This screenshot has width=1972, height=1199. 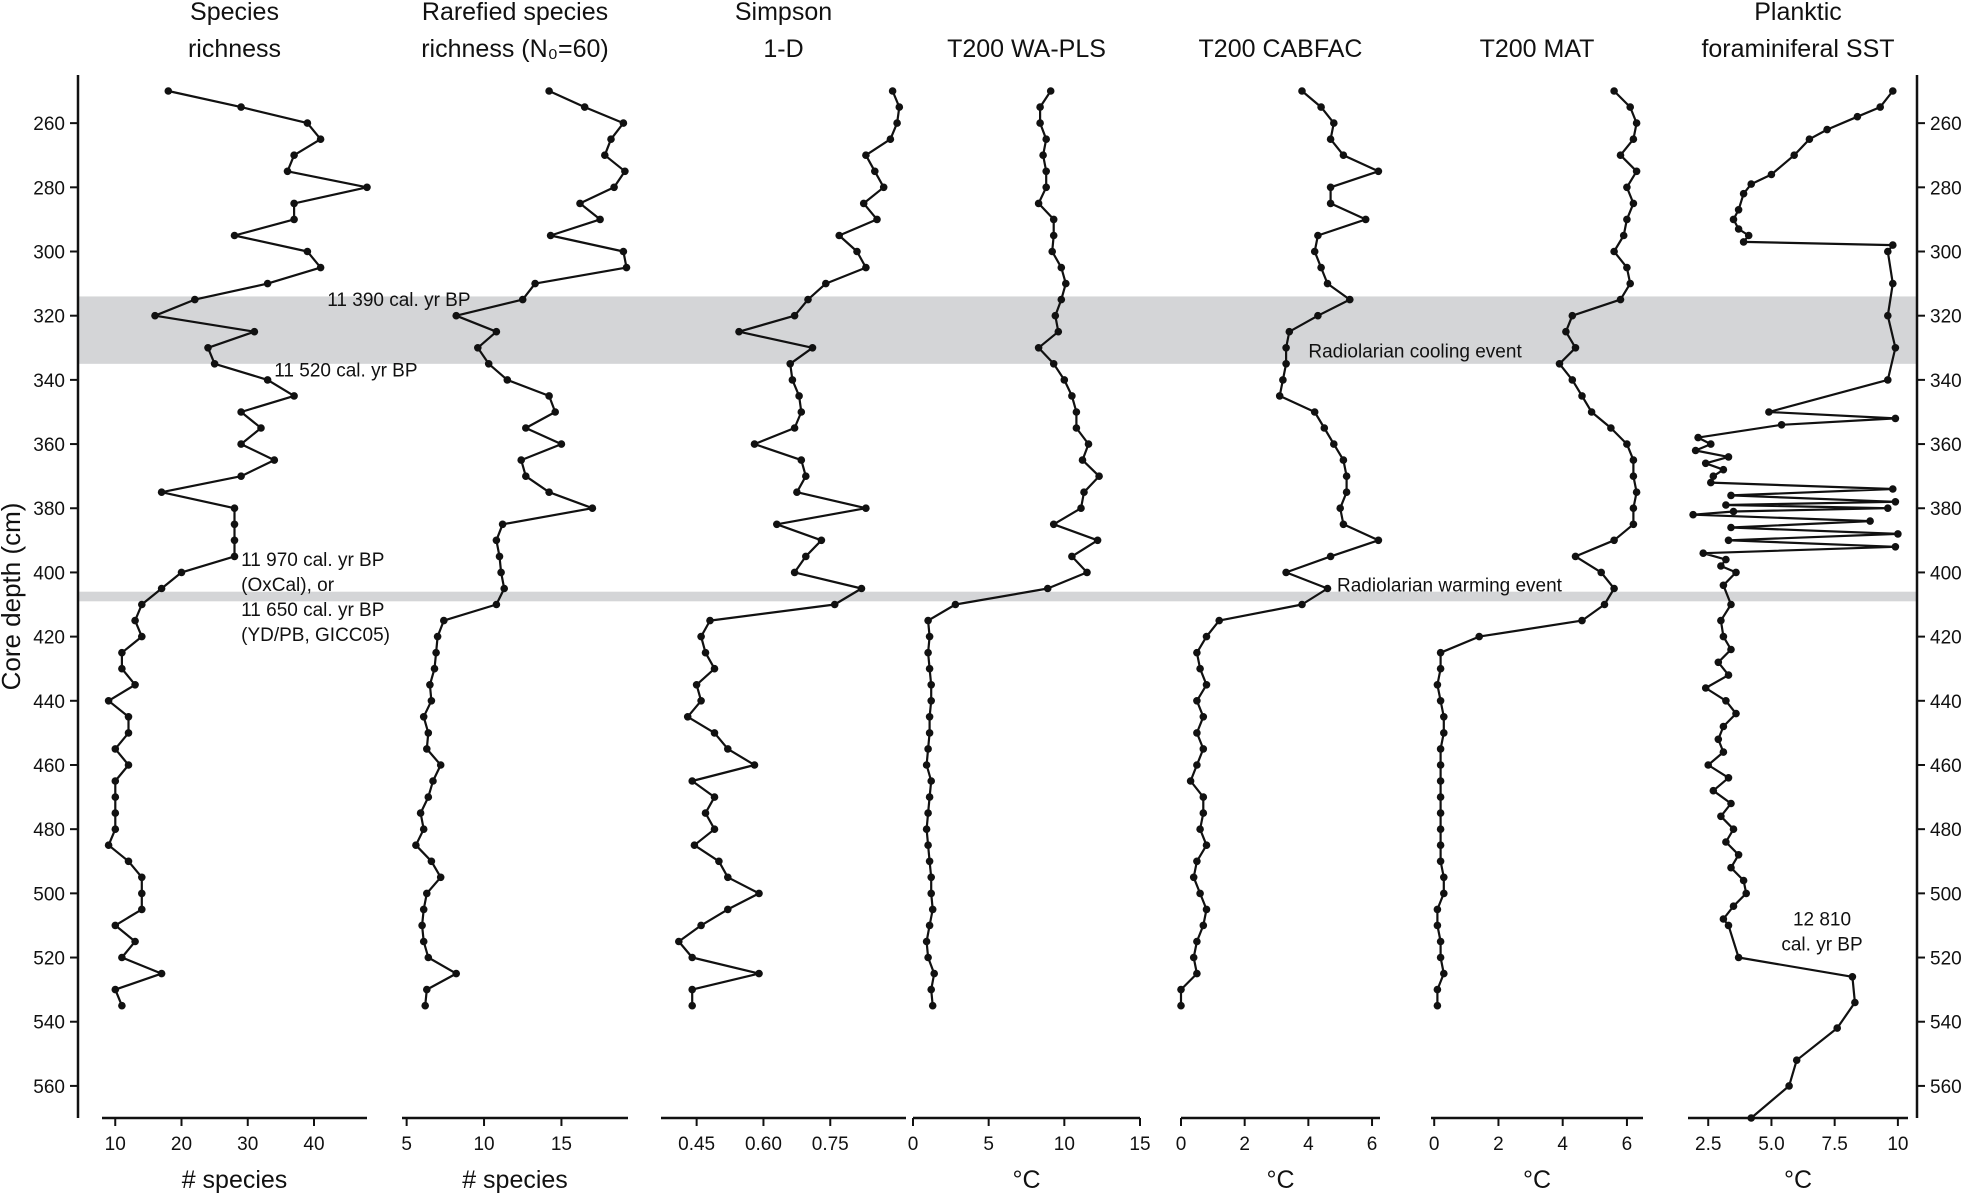 I want to click on x-axis-title: °C, so click(x=1537, y=1180).